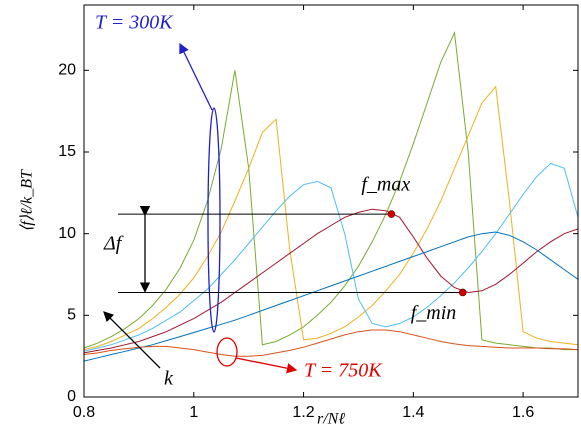 Image resolution: width=581 pixels, height=448 pixels. I want to click on ellipse-low-t, so click(214, 220).